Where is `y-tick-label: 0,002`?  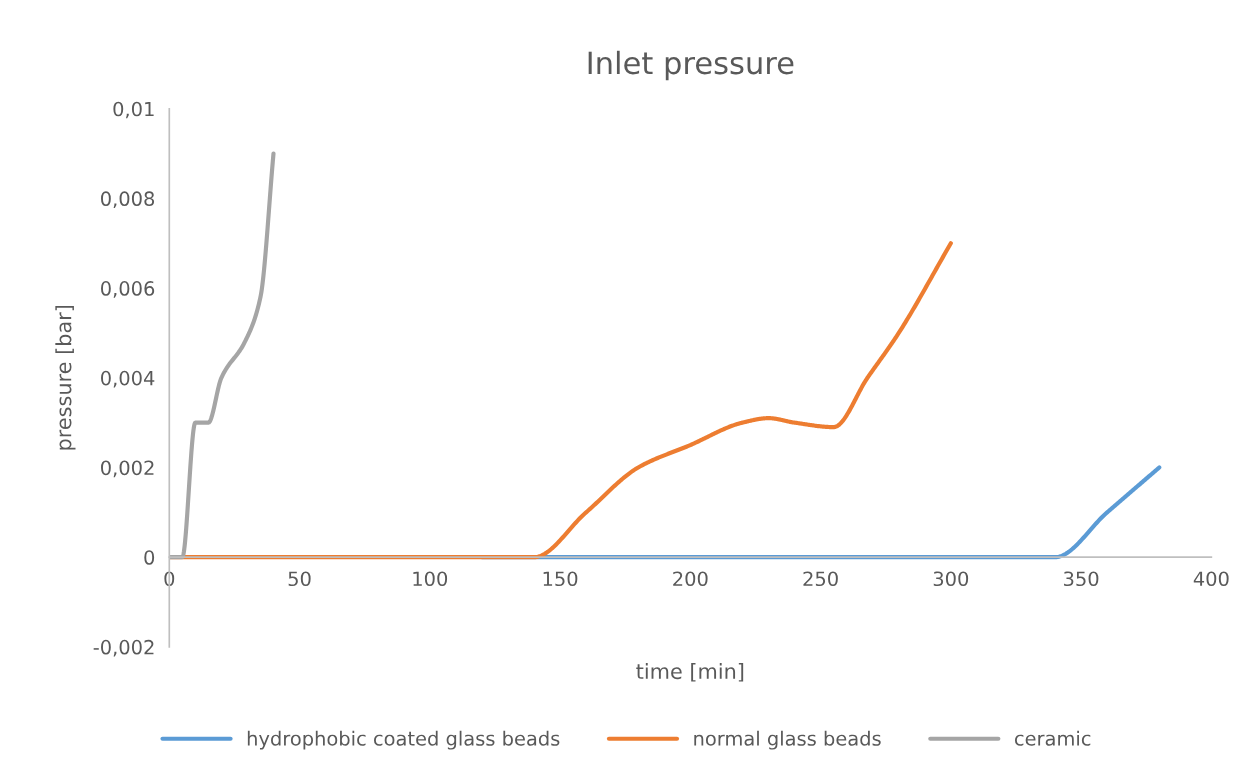 y-tick-label: 0,002 is located at coordinates (127, 469).